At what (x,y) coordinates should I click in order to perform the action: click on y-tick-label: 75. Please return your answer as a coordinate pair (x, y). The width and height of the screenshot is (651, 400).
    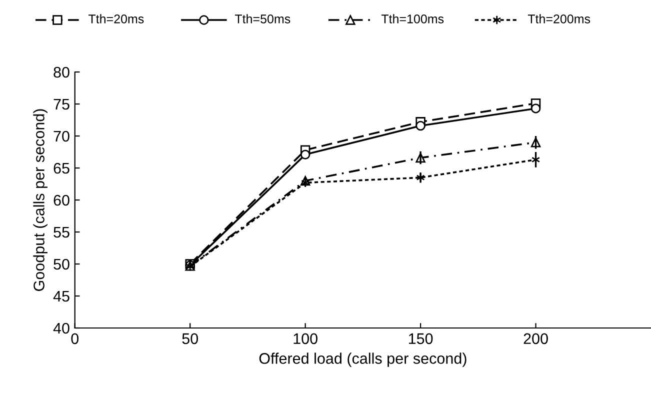
    Looking at the image, I should click on (62, 104).